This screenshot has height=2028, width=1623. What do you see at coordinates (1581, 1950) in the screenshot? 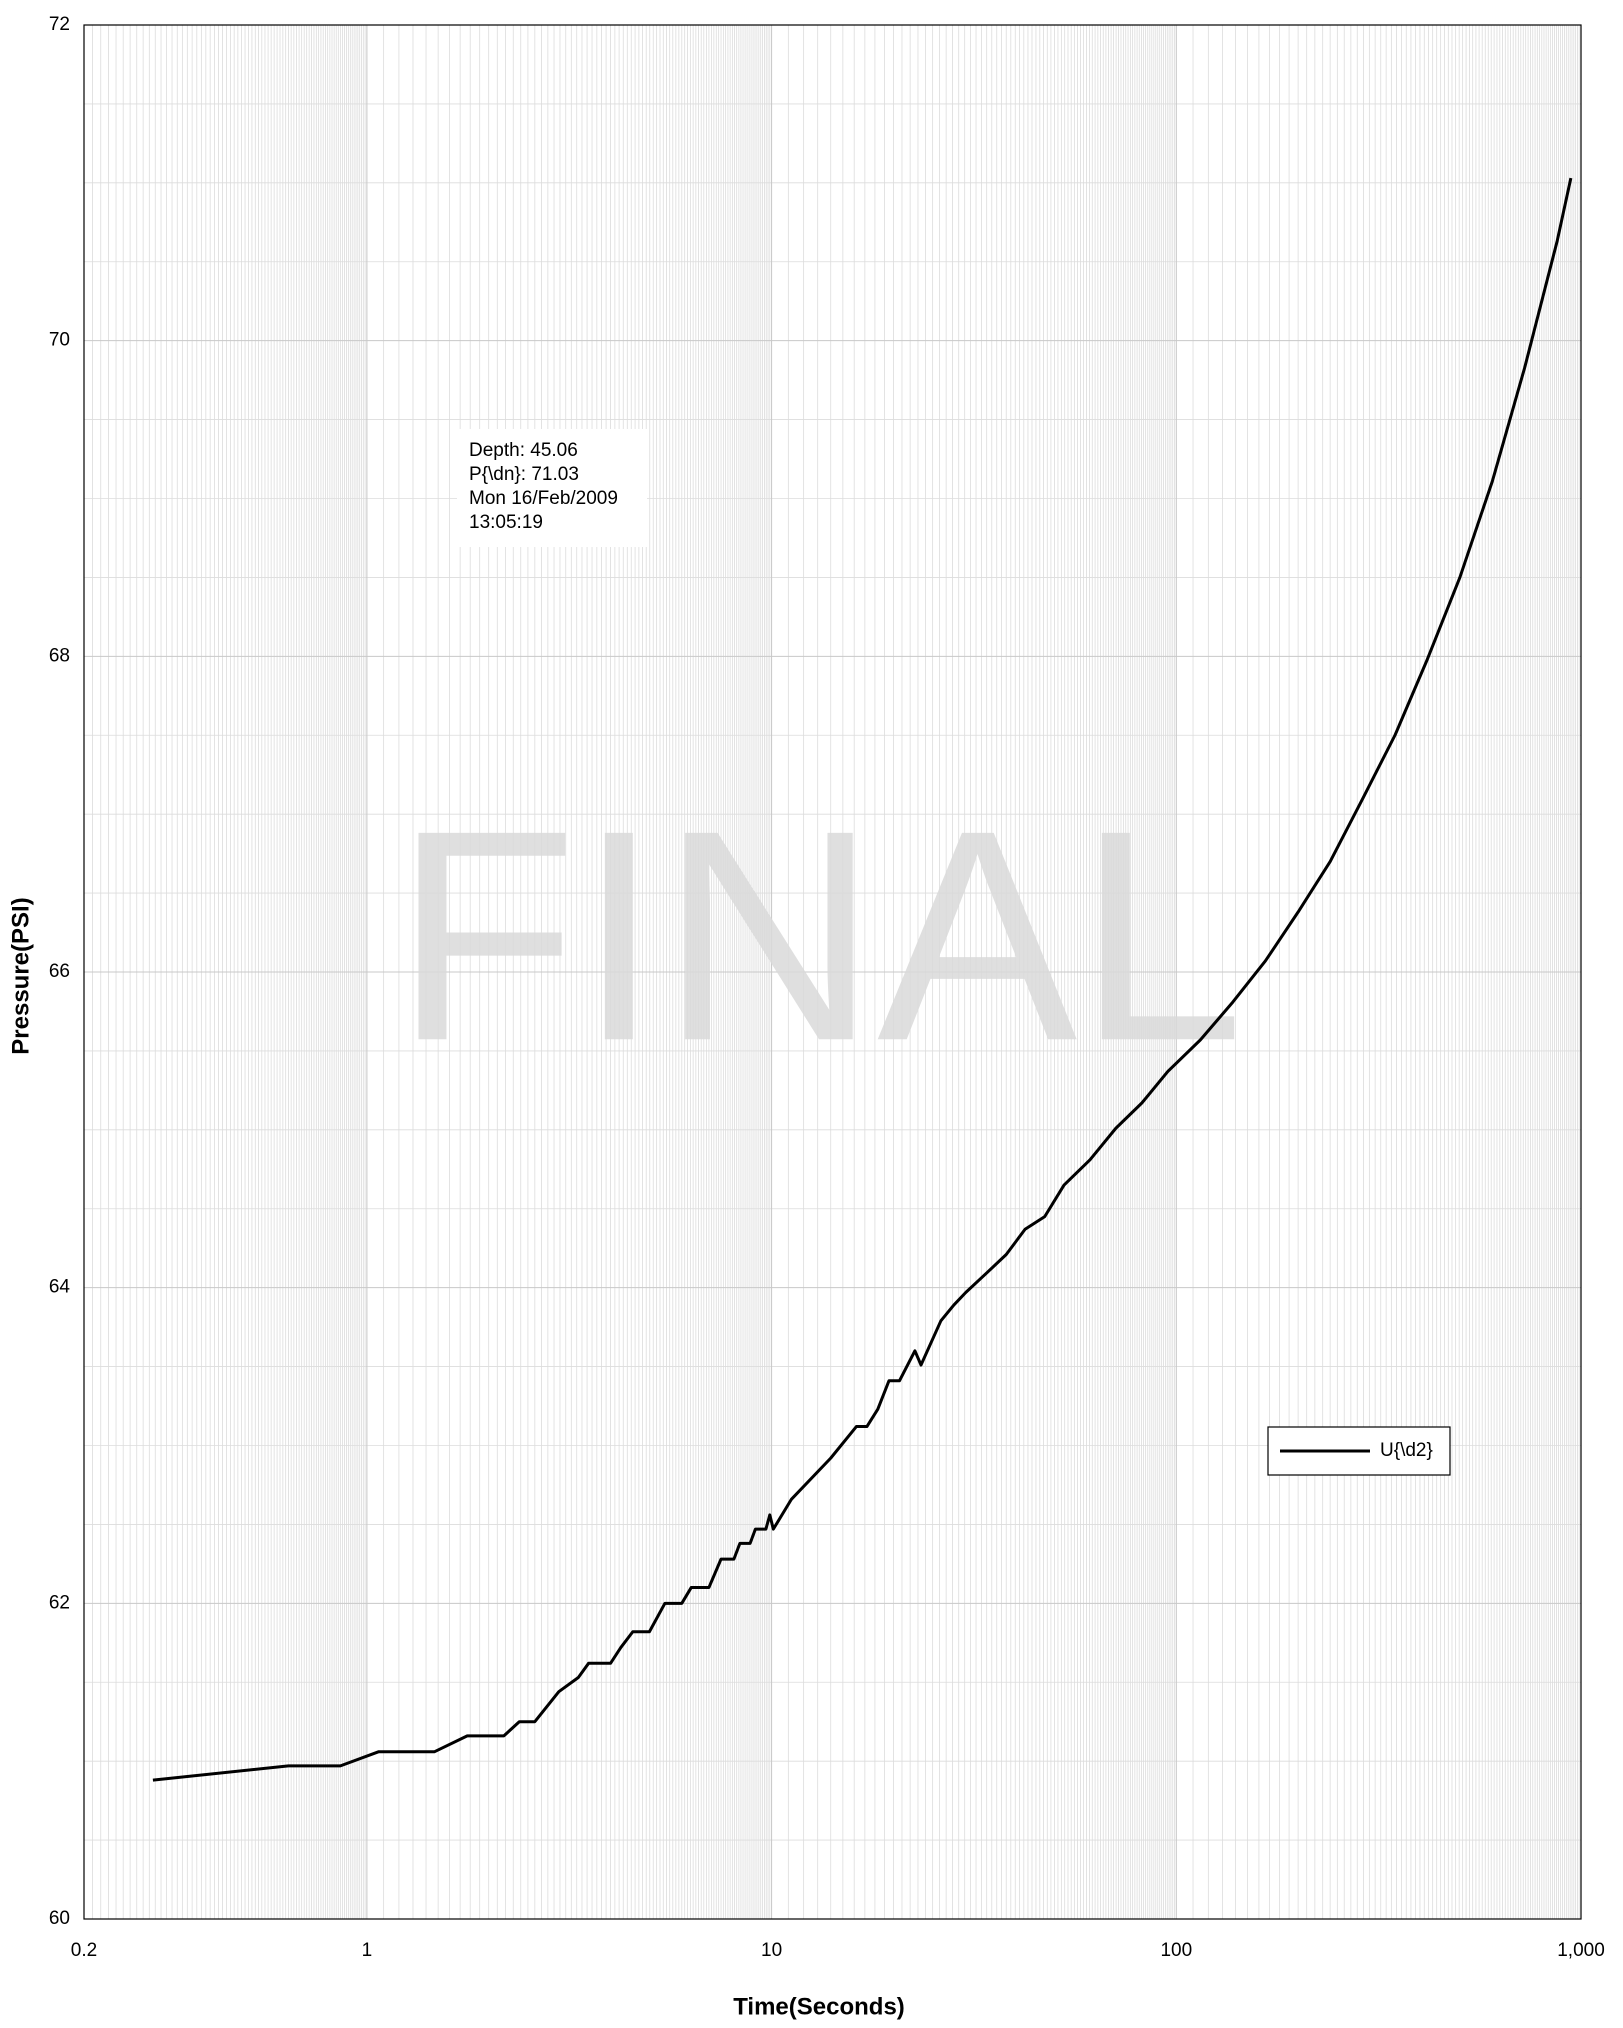
I see `x-tick-label: 1,000` at bounding box center [1581, 1950].